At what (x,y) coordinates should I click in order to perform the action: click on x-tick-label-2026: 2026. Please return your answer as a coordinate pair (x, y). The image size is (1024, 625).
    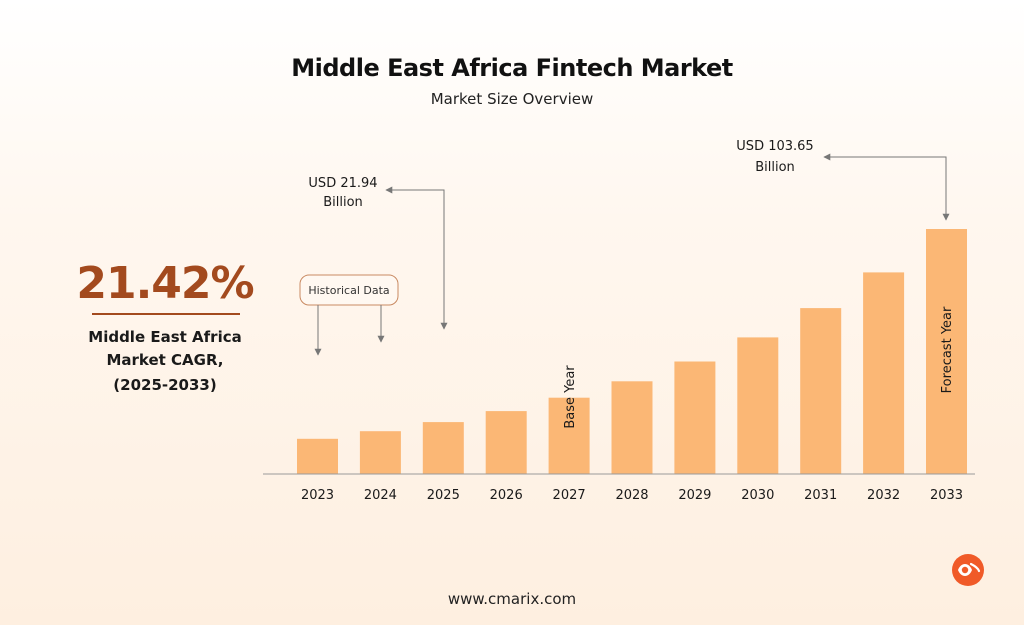
    Looking at the image, I should click on (506, 495).